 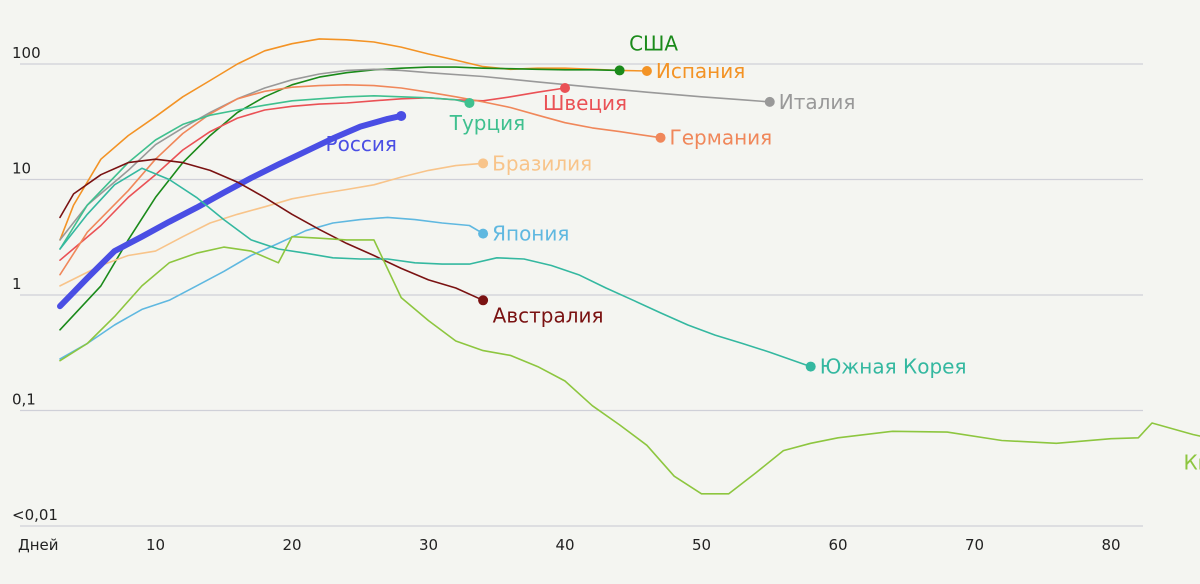 What do you see at coordinates (721, 138) in the screenshot?
I see `series-label-германия: Германия` at bounding box center [721, 138].